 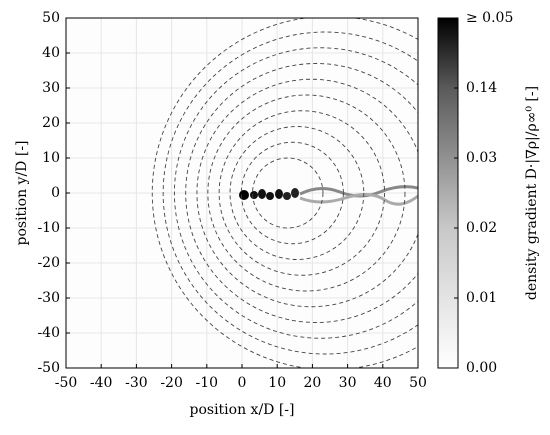 What do you see at coordinates (22, 192) in the screenshot?
I see `y-axis-label: position y/D [-]` at bounding box center [22, 192].